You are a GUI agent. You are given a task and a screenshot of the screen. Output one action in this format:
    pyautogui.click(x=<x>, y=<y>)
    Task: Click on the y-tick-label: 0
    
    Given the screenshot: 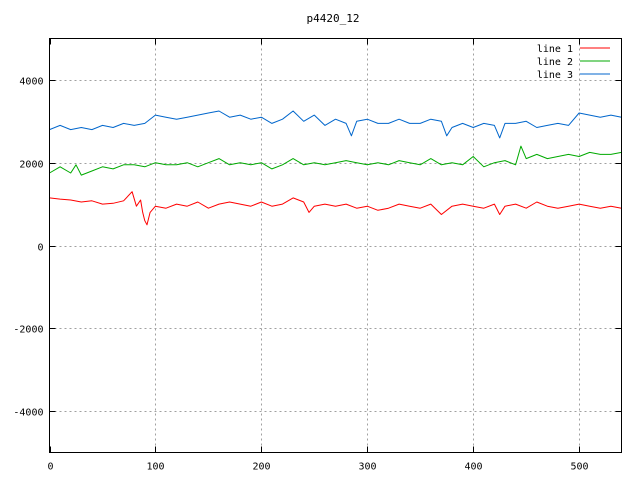 What is the action you would take?
    pyautogui.click(x=40, y=248)
    